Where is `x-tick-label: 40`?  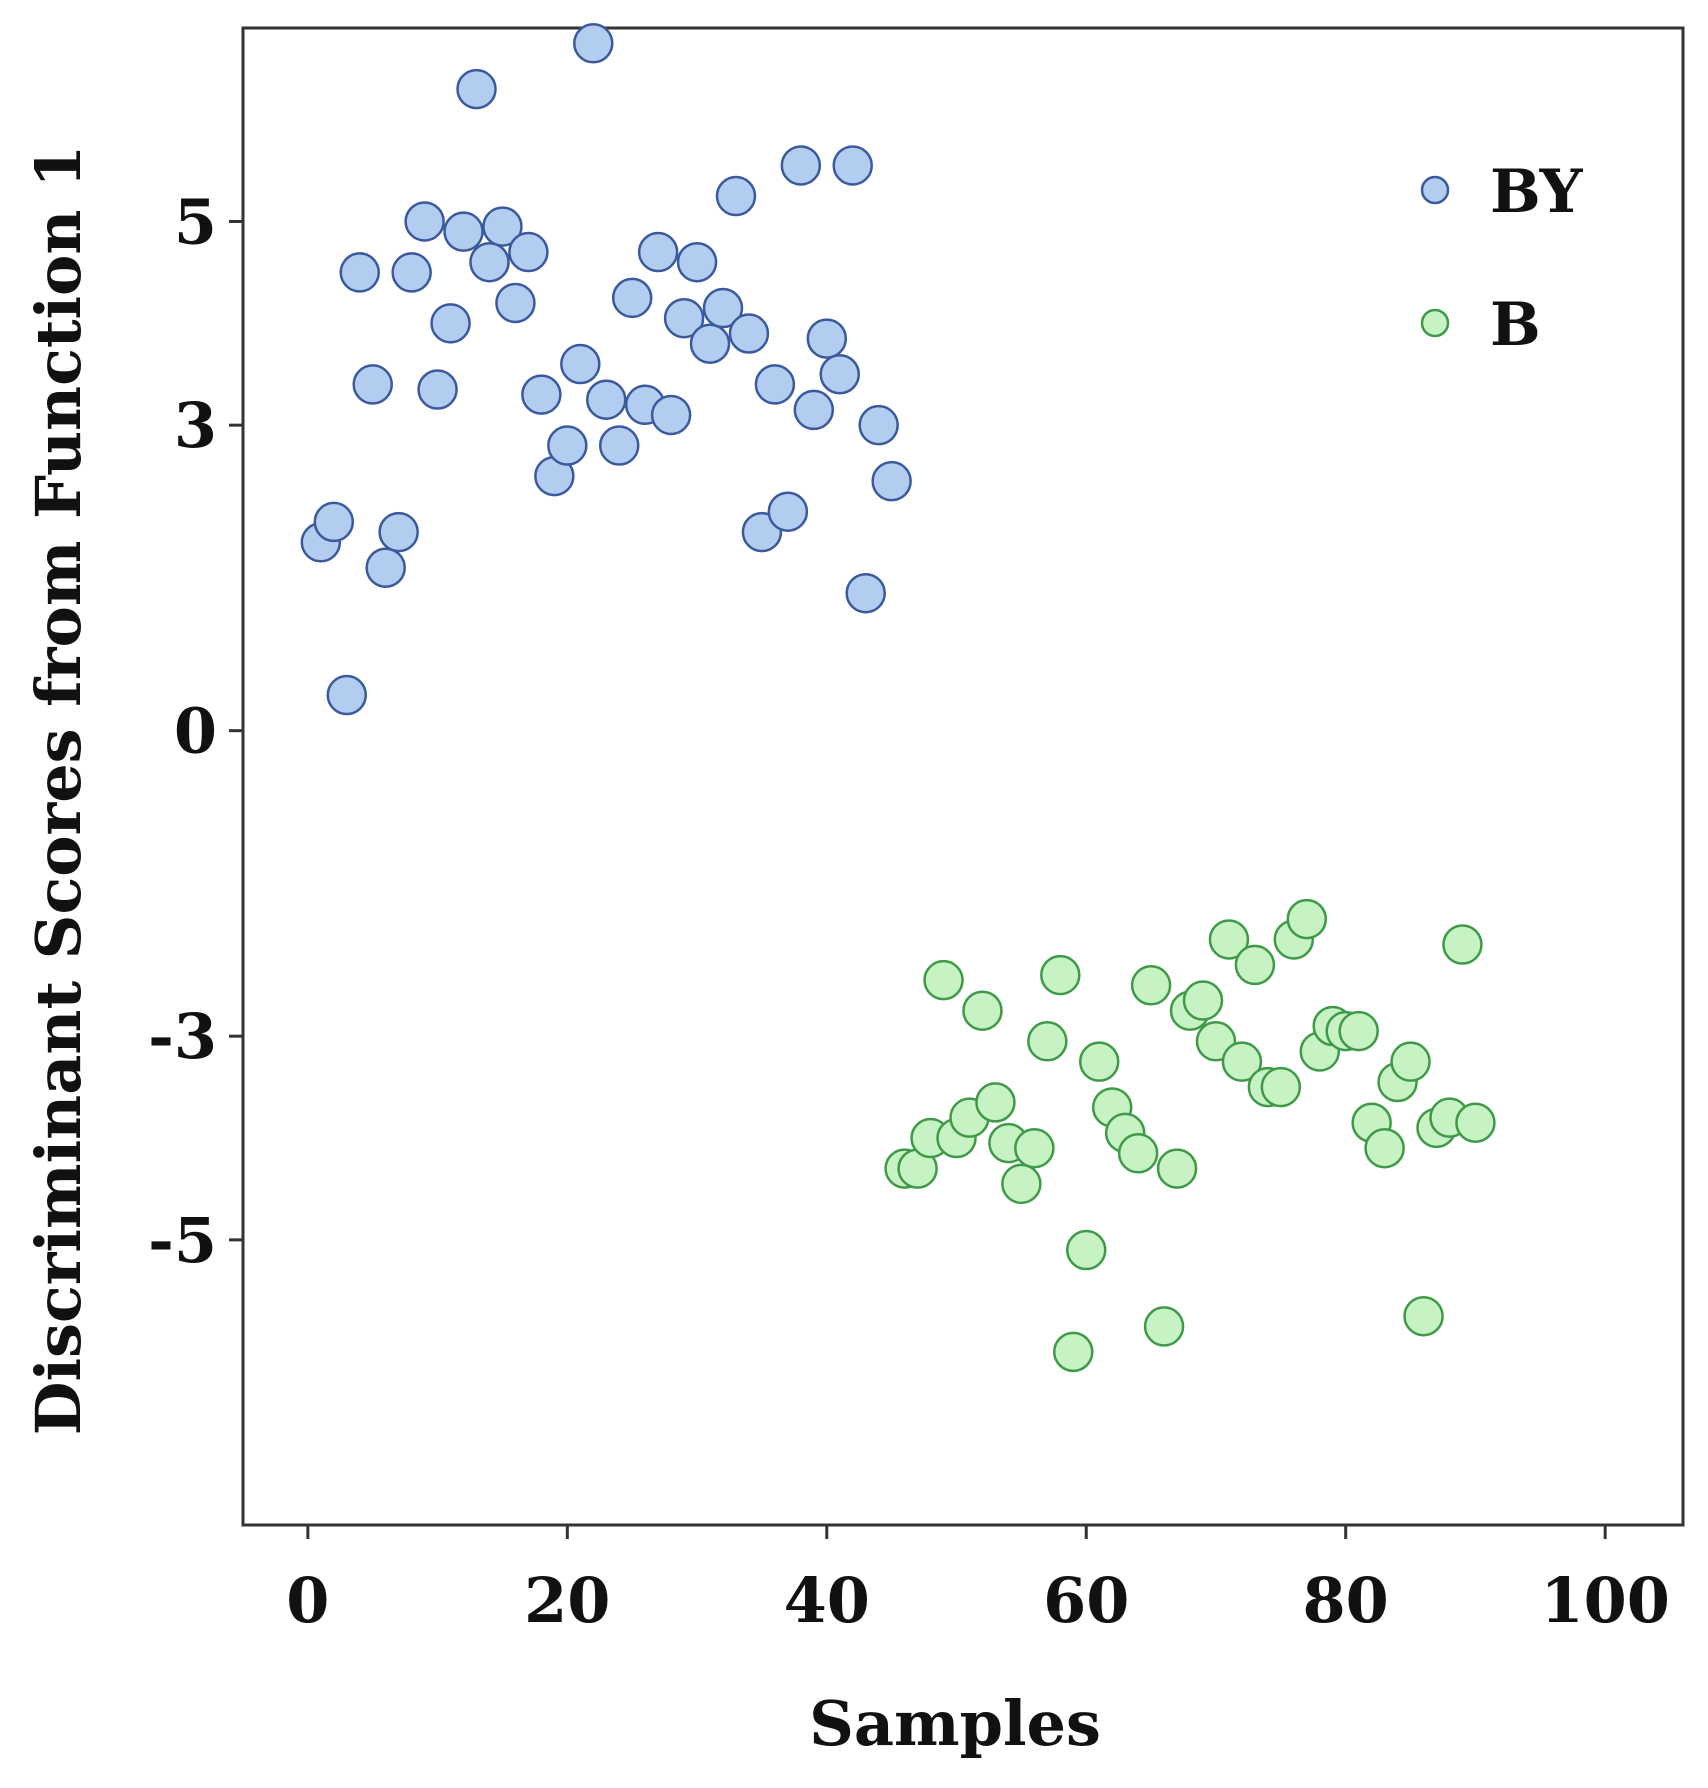 x-tick-label: 40 is located at coordinates (827, 1600).